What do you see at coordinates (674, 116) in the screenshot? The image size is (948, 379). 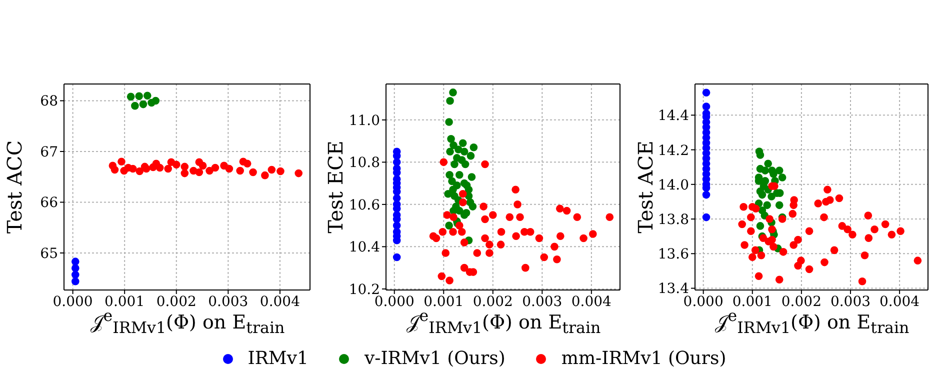 I see `y-tick-label: 14.4` at bounding box center [674, 116].